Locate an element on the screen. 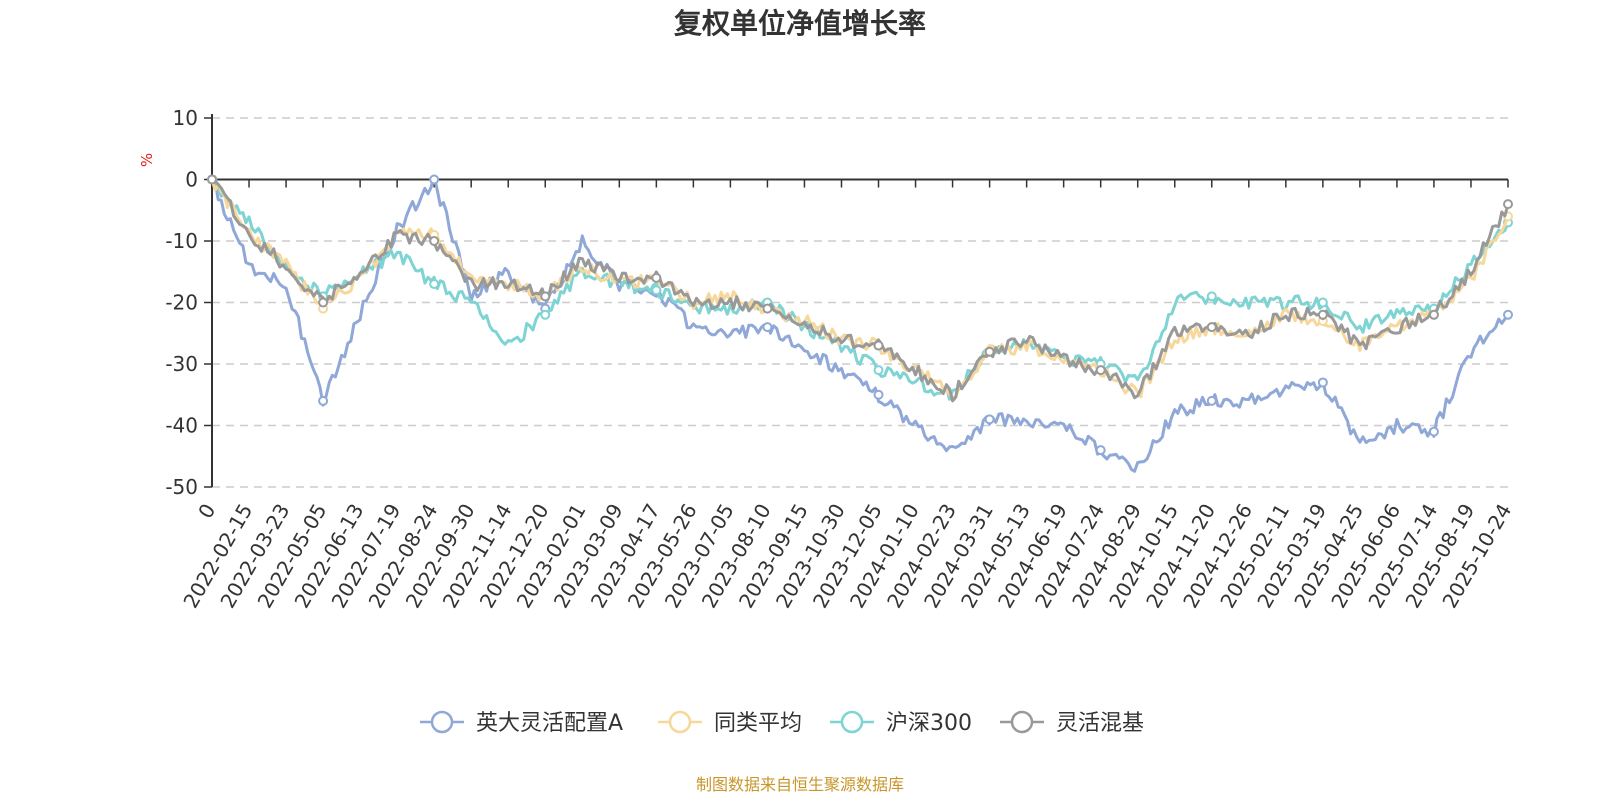  legend-label: 灵活混基 is located at coordinates (1100, 723).